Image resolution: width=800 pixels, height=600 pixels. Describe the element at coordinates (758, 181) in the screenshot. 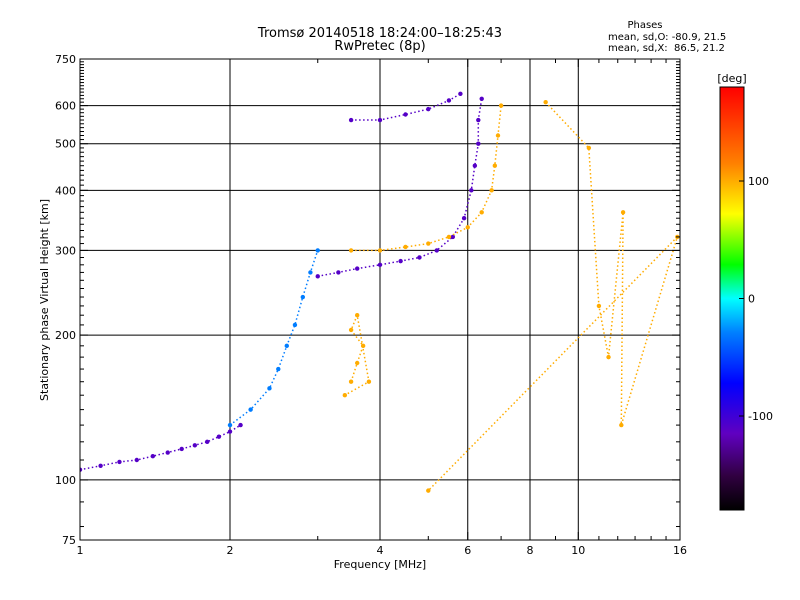

I see `colorbar-tick-label: 100` at that location.